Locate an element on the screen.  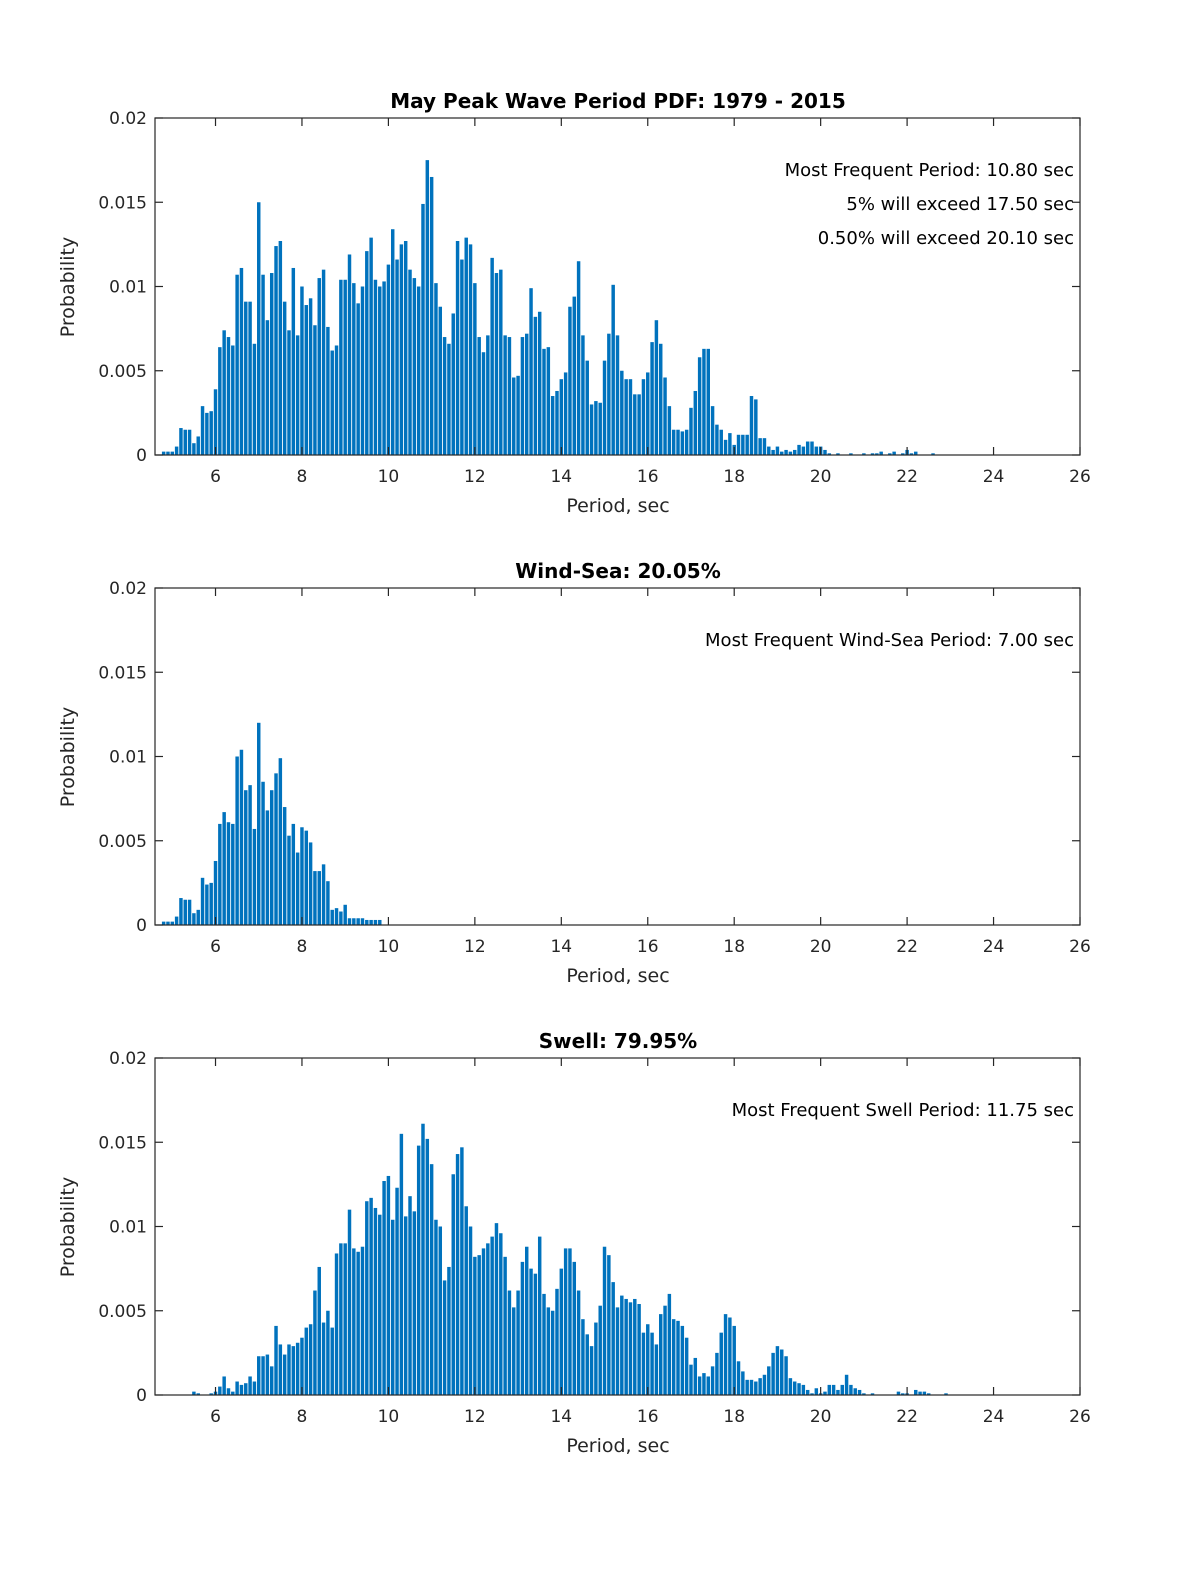
y-axis-label: Probability is located at coordinates (68, 1227).